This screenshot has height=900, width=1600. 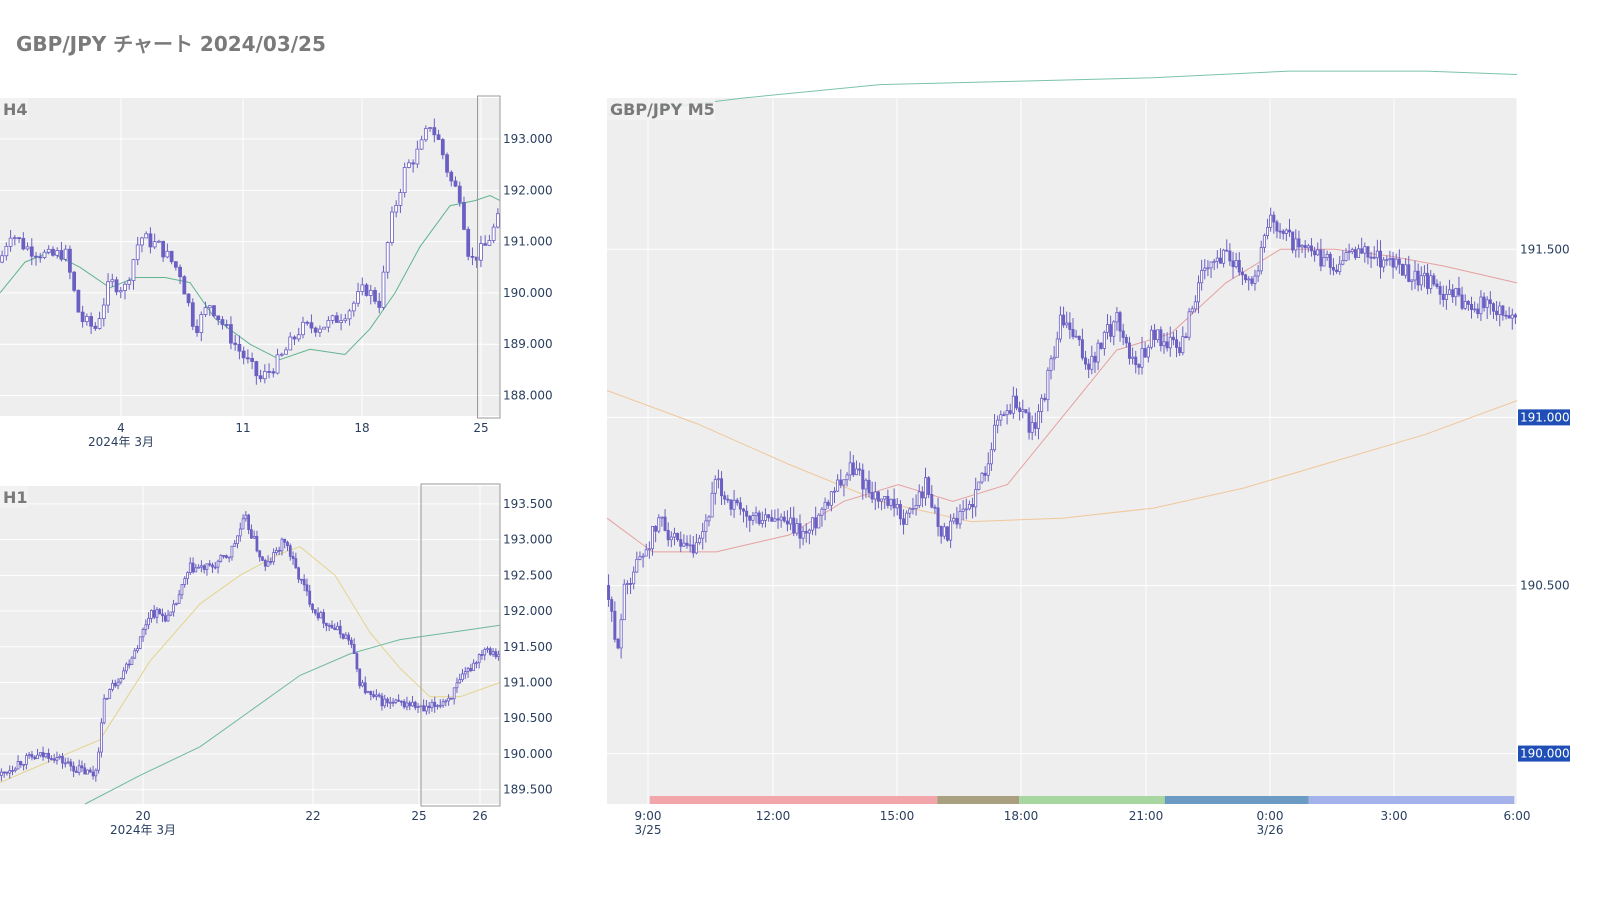 What do you see at coordinates (528, 611) in the screenshot?
I see `h1-y-tick-label: 192.000` at bounding box center [528, 611].